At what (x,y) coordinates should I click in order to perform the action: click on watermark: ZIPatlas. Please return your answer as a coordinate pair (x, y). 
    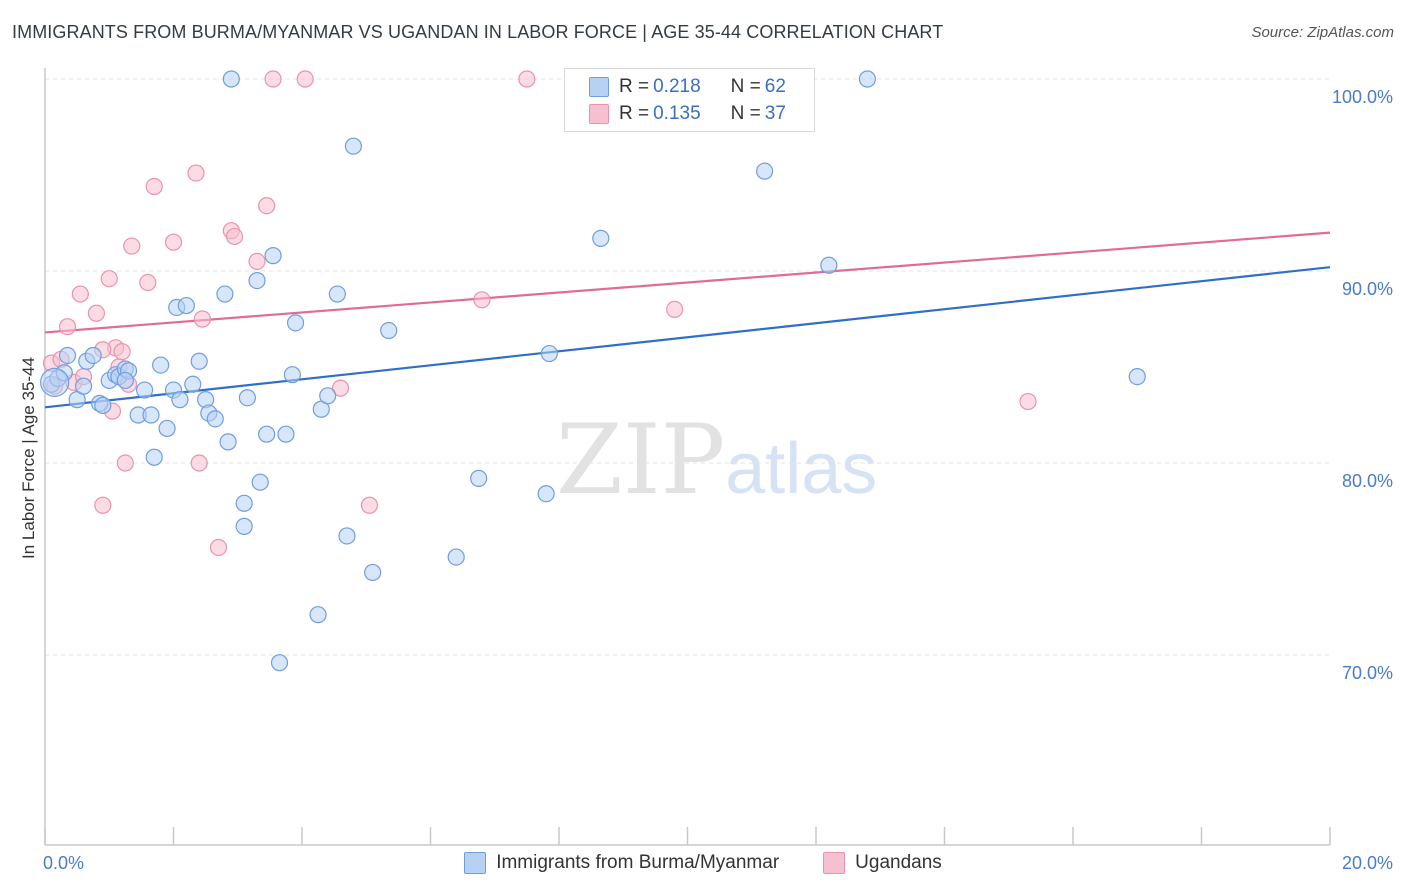
    Looking at the image, I should click on (716, 460).